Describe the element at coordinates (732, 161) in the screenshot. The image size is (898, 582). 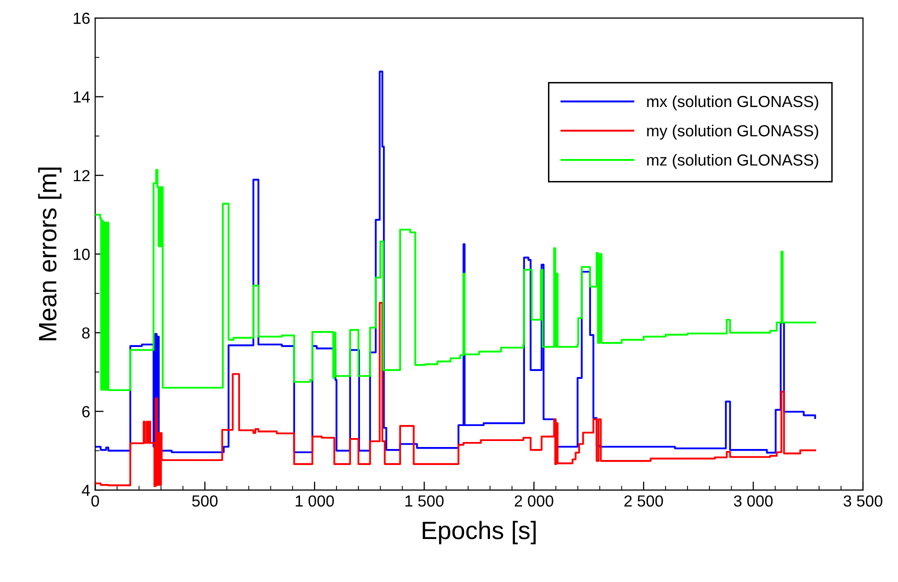
I see `legend-label: mz (solution GLONASS)` at that location.